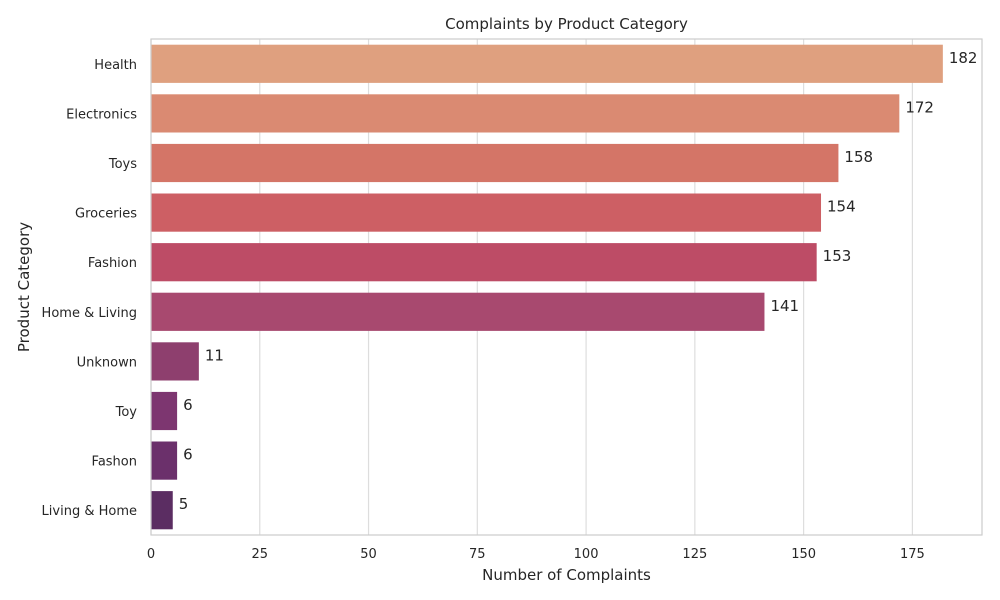 Image resolution: width=1000 pixels, height=600 pixels. What do you see at coordinates (566, 24) in the screenshot?
I see `chart-title: Complaints by Product Category` at bounding box center [566, 24].